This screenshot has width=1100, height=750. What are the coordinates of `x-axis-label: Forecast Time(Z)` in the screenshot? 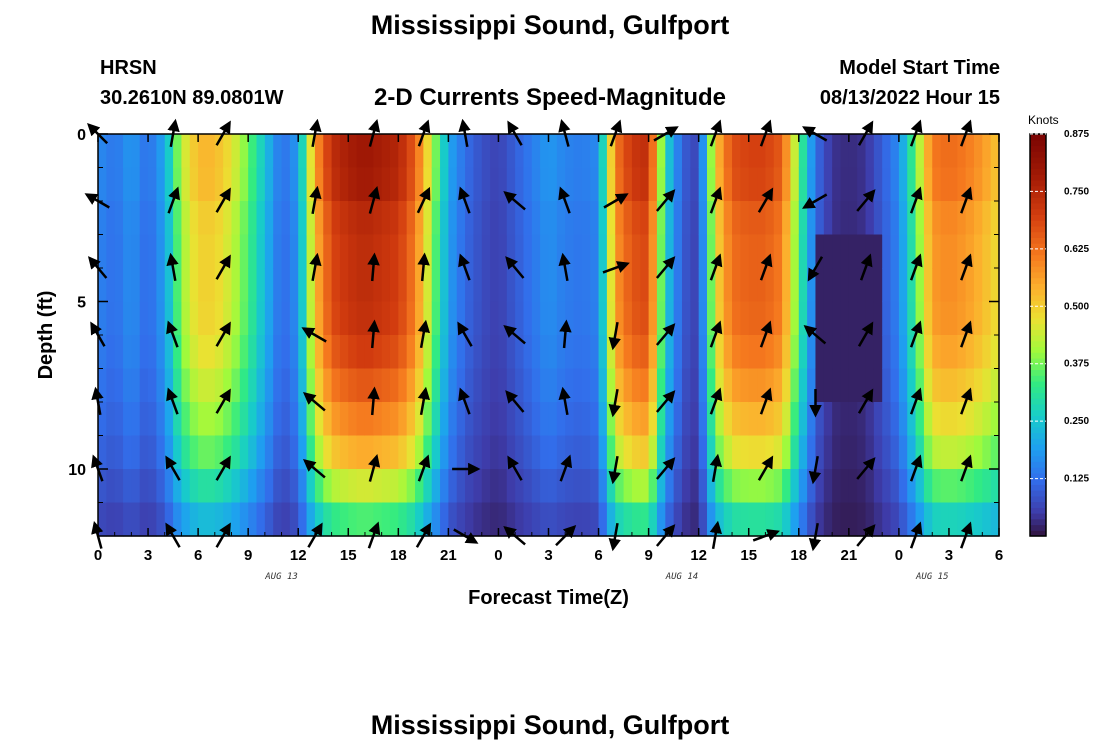 It's located at (548, 598).